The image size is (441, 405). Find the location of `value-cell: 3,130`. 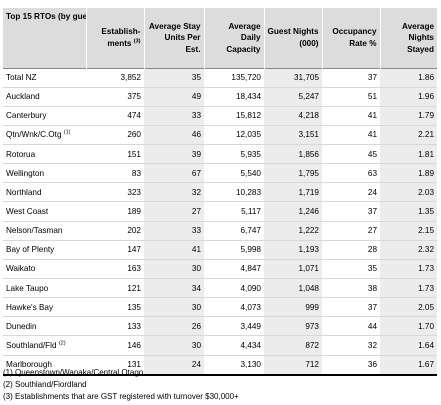

value-cell: 3,130 is located at coordinates (234, 365).